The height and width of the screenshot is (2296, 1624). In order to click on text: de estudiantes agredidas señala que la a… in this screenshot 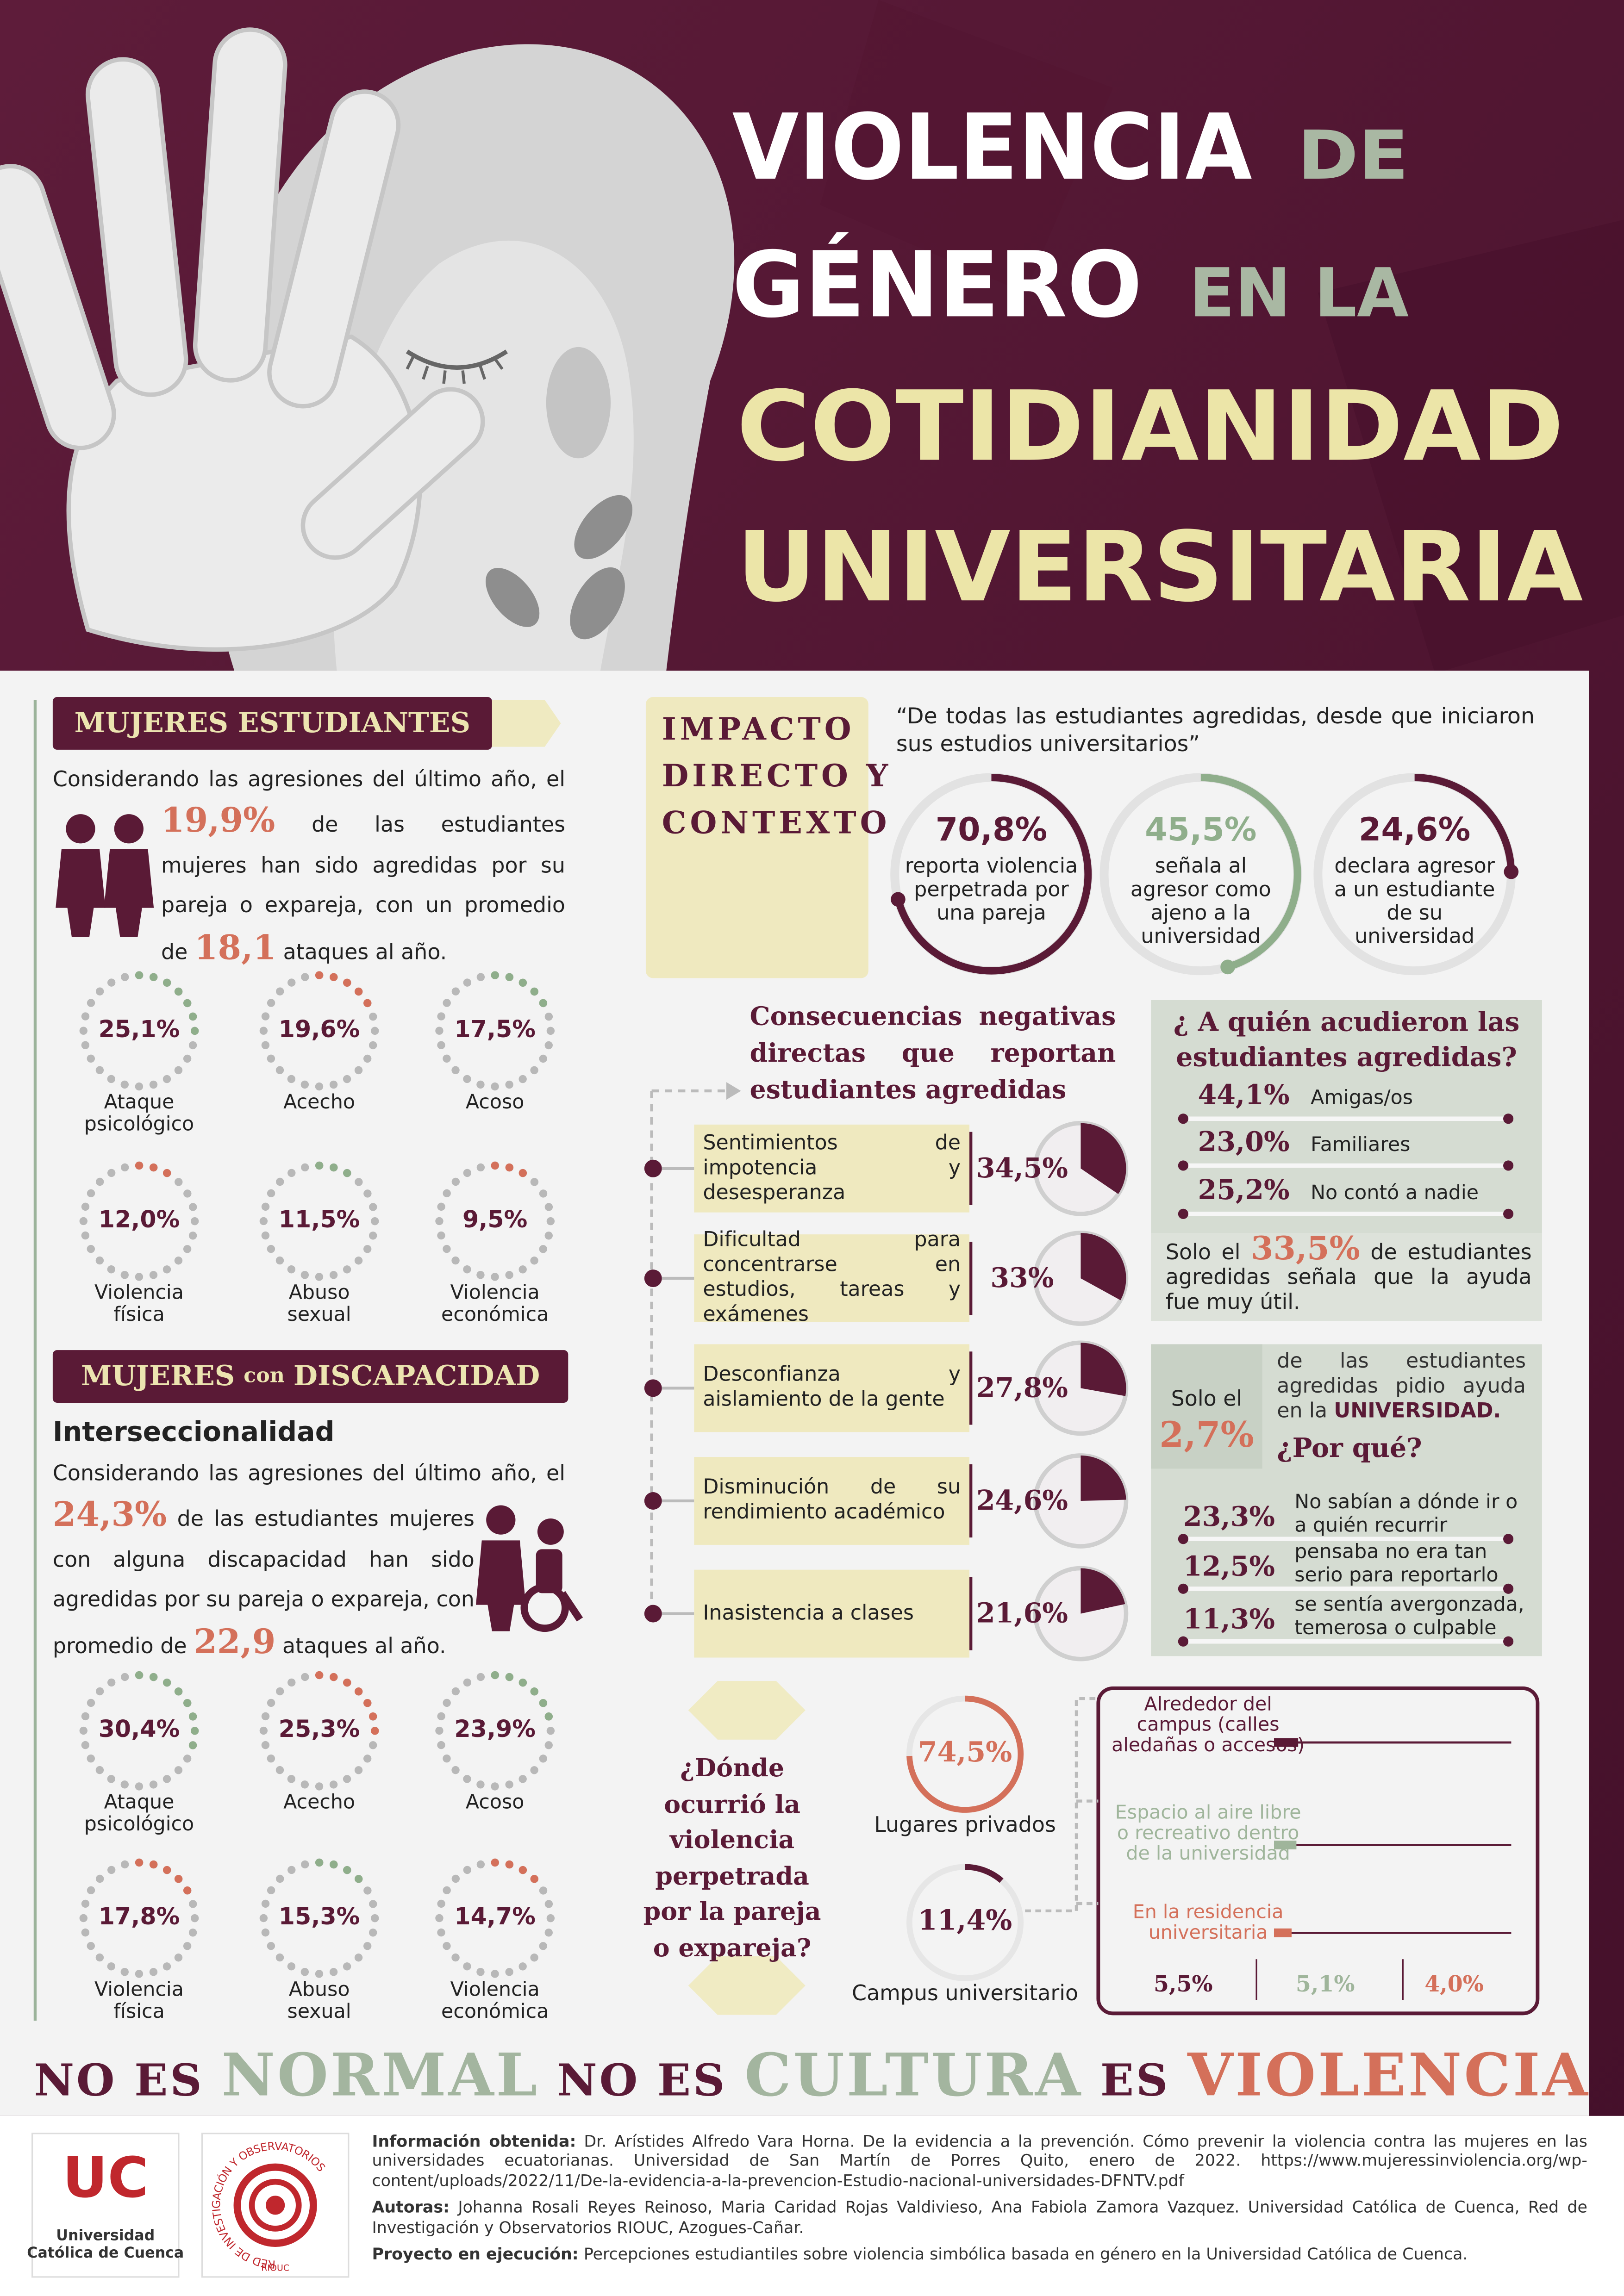, I will do `click(1348, 1278)`.